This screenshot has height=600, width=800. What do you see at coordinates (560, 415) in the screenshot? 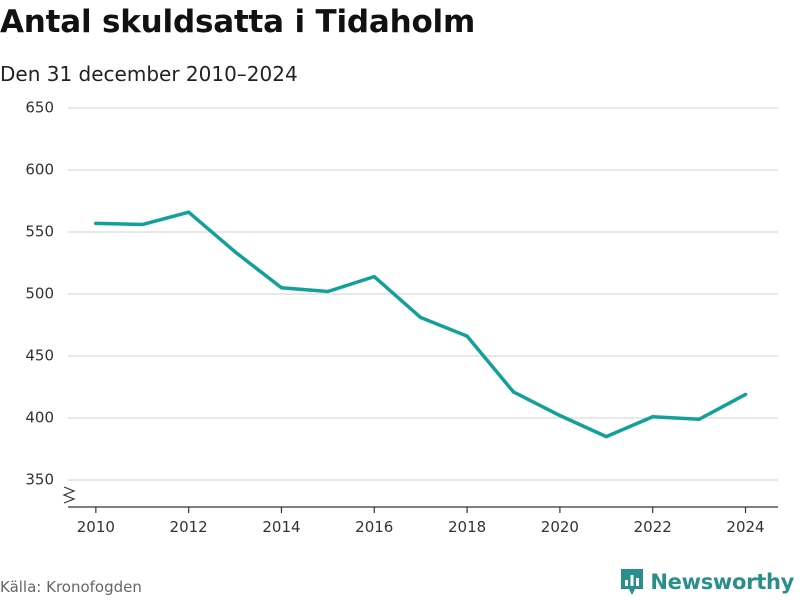
I see `data-point-2020` at bounding box center [560, 415].